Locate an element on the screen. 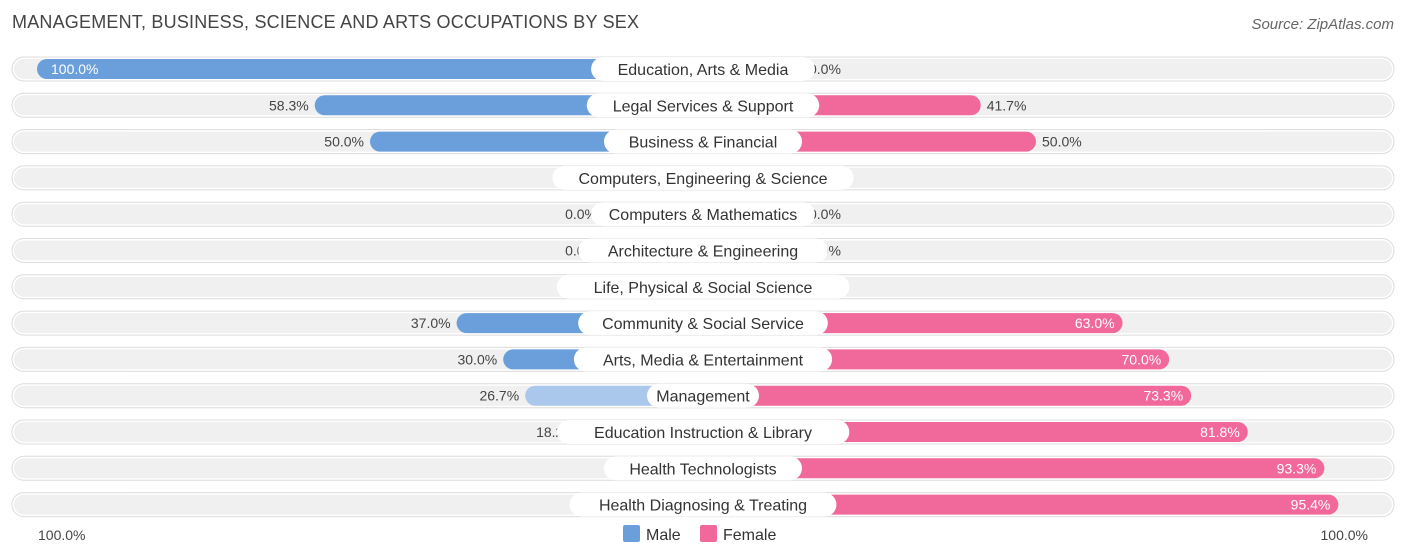 This screenshot has height=559, width=1406. female-value-label: 81.8% is located at coordinates (1220, 432).